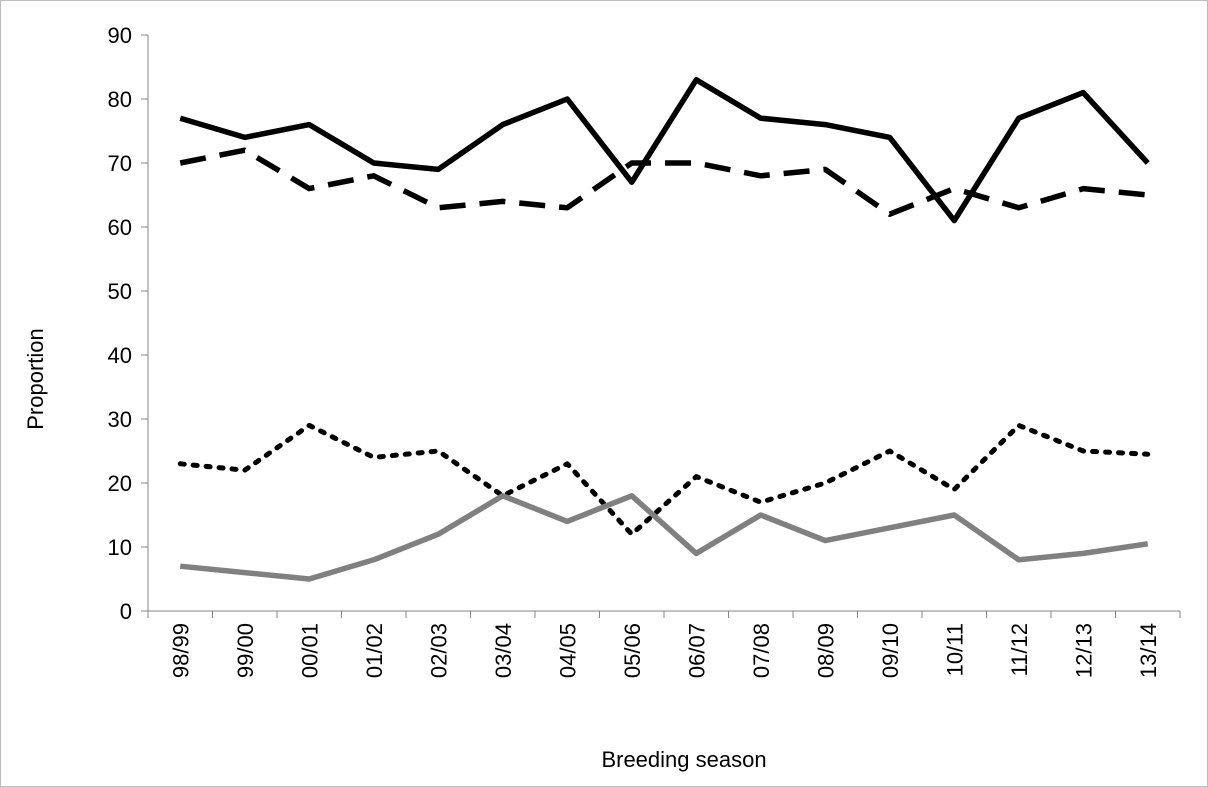 The width and height of the screenshot is (1208, 787). Describe the element at coordinates (120, 227) in the screenshot. I see `y-tick-label: 60` at that location.